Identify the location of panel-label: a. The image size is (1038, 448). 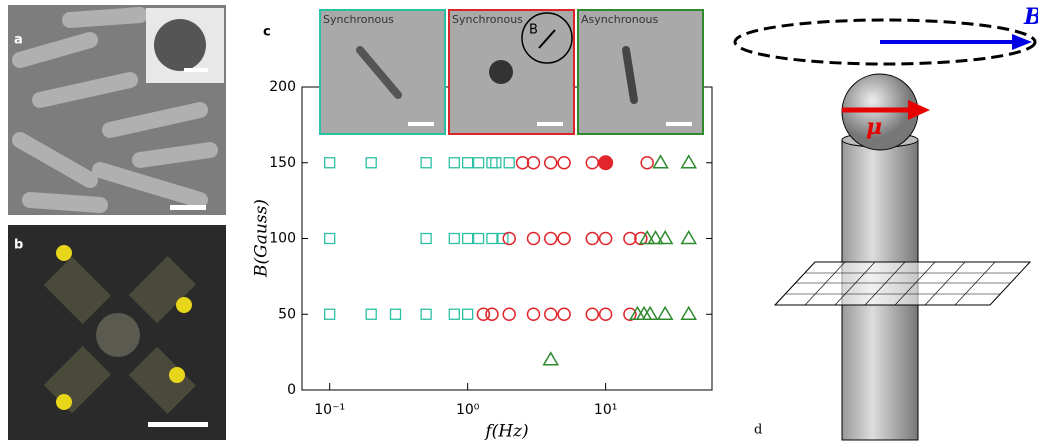
(18, 40).